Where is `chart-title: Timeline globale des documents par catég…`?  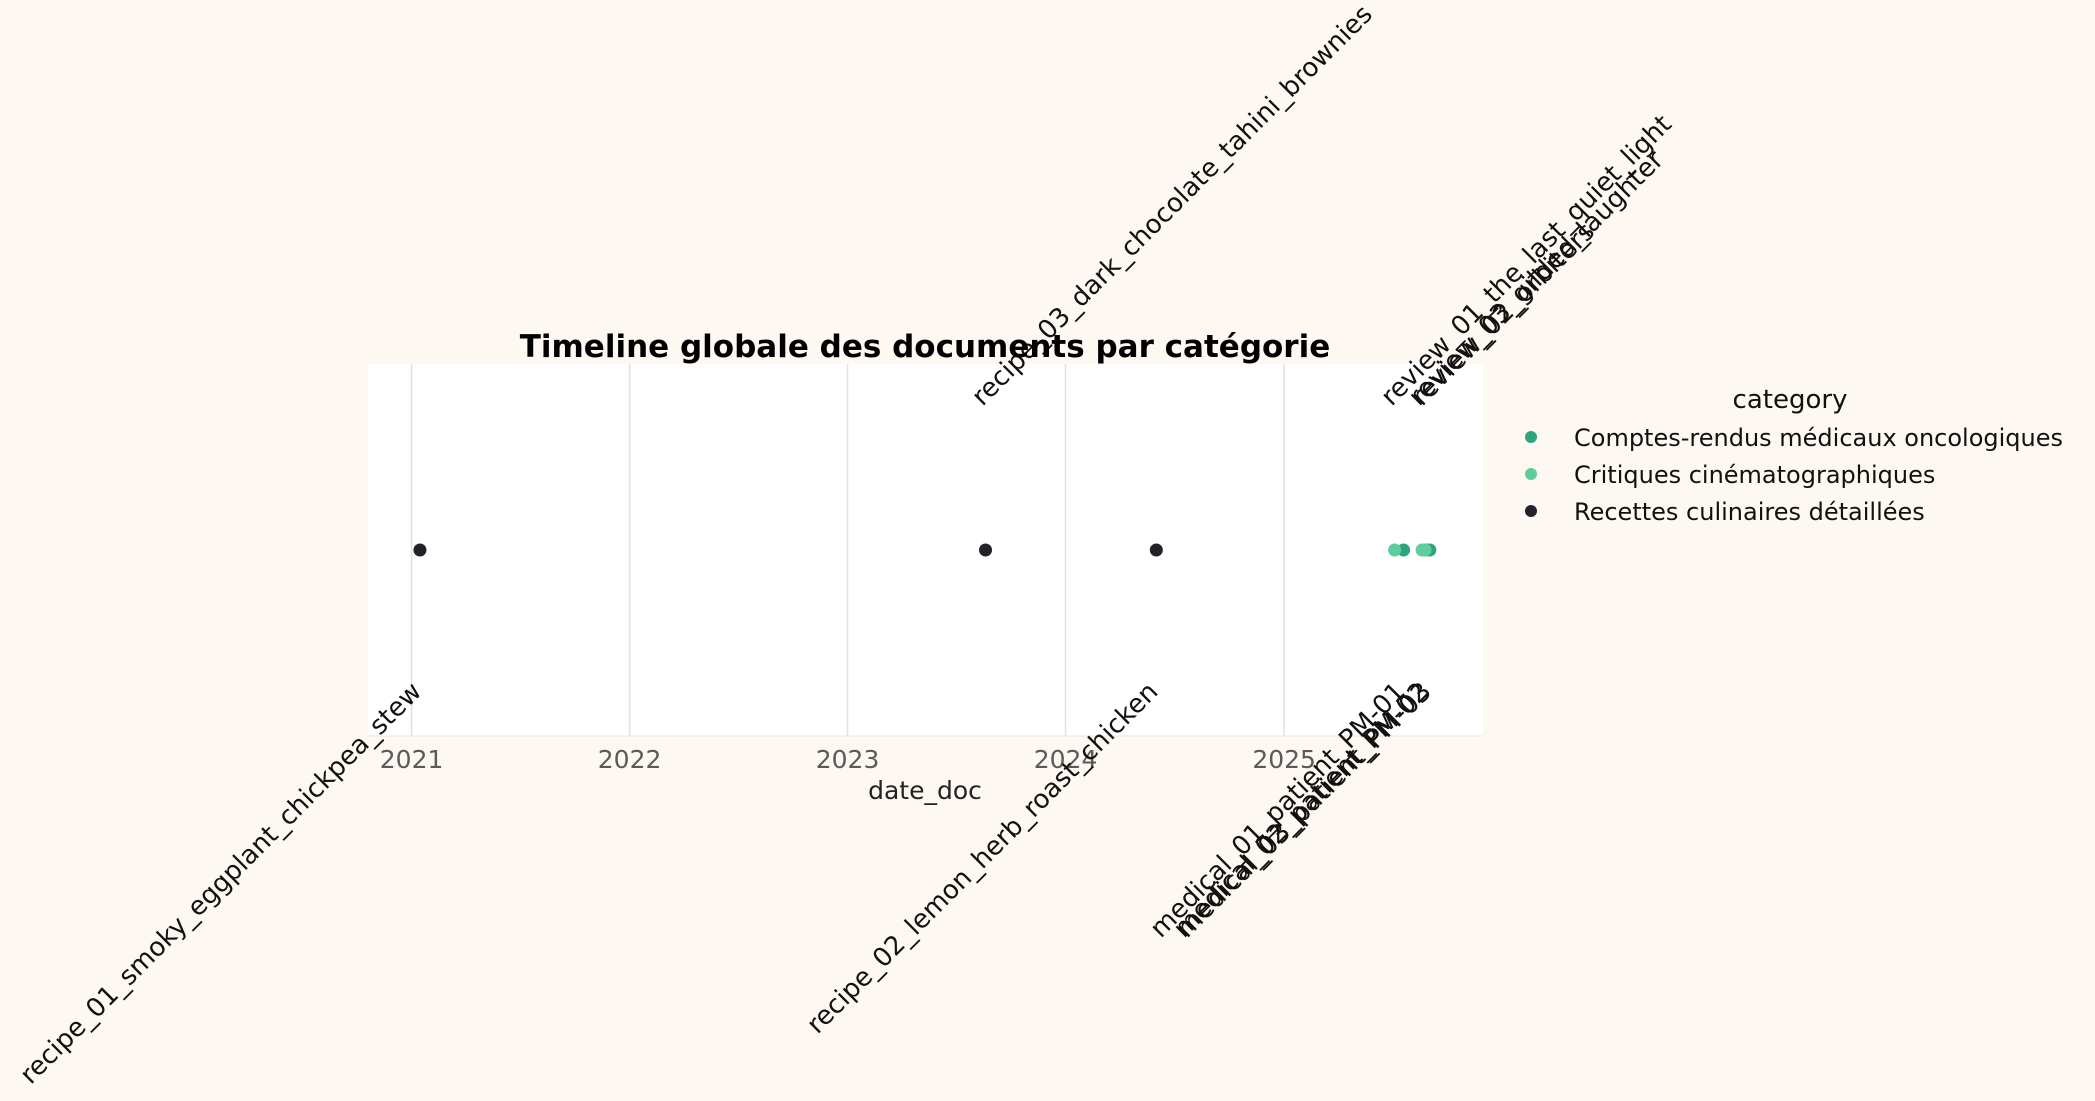 chart-title: Timeline globale des documents par catég… is located at coordinates (925, 347).